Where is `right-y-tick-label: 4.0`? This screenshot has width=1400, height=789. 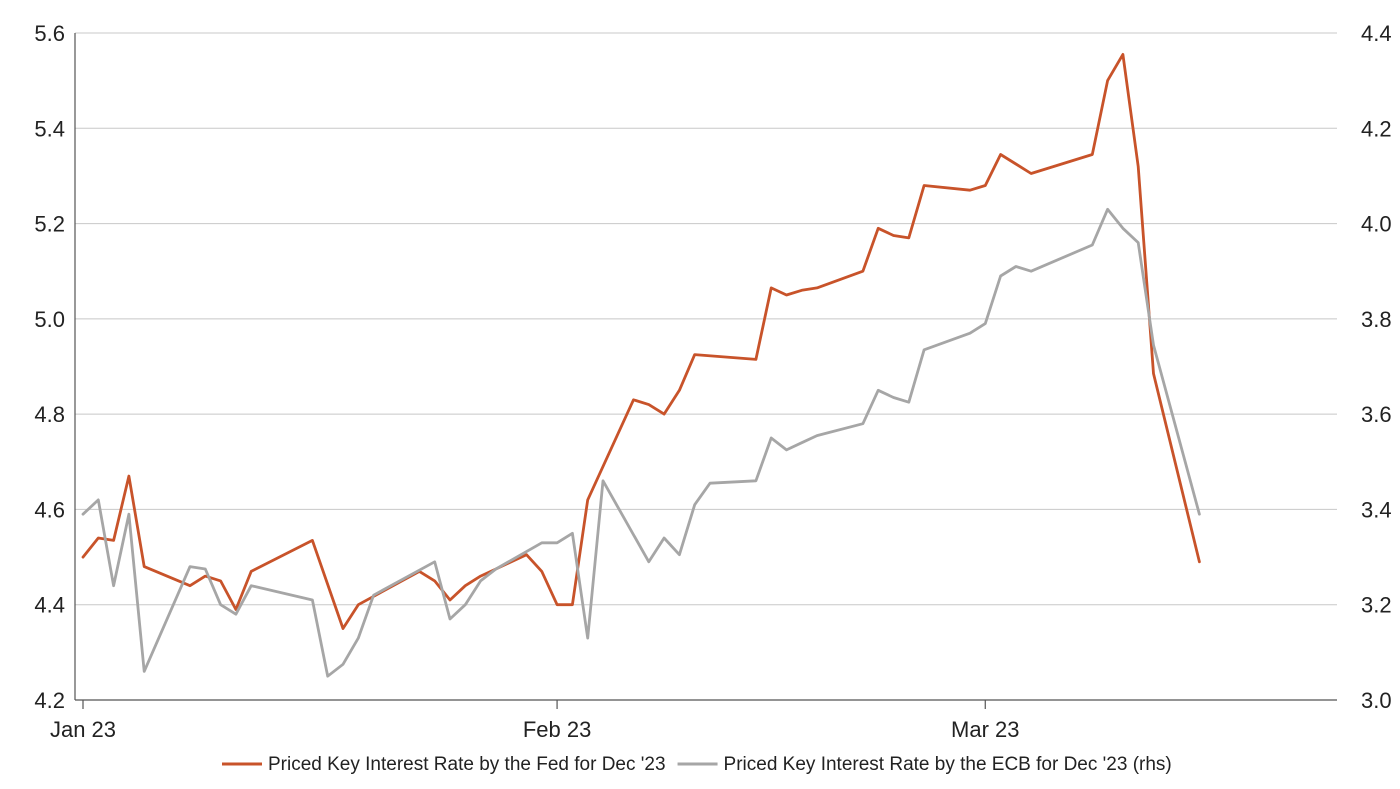
right-y-tick-label: 4.0 is located at coordinates (1376, 224).